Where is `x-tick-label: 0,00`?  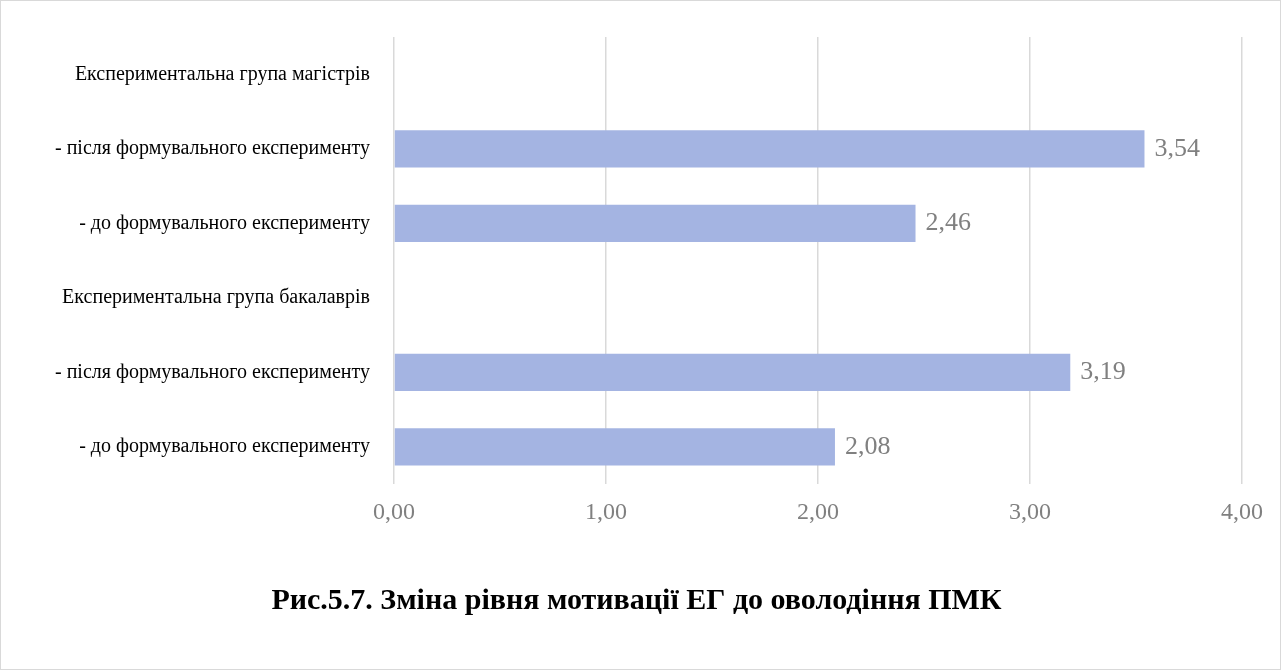 x-tick-label: 0,00 is located at coordinates (394, 510).